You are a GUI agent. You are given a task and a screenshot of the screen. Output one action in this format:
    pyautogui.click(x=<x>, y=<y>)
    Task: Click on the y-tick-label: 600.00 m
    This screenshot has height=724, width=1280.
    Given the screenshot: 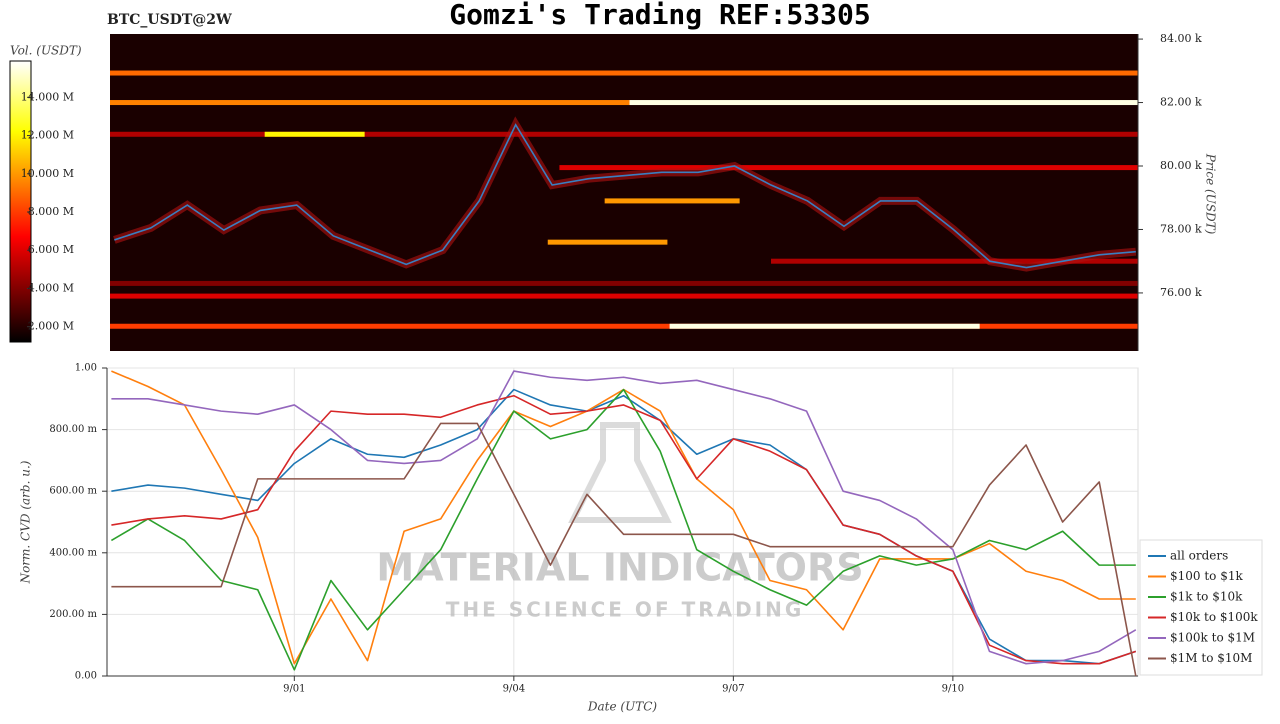 What is the action you would take?
    pyautogui.click(x=73, y=491)
    